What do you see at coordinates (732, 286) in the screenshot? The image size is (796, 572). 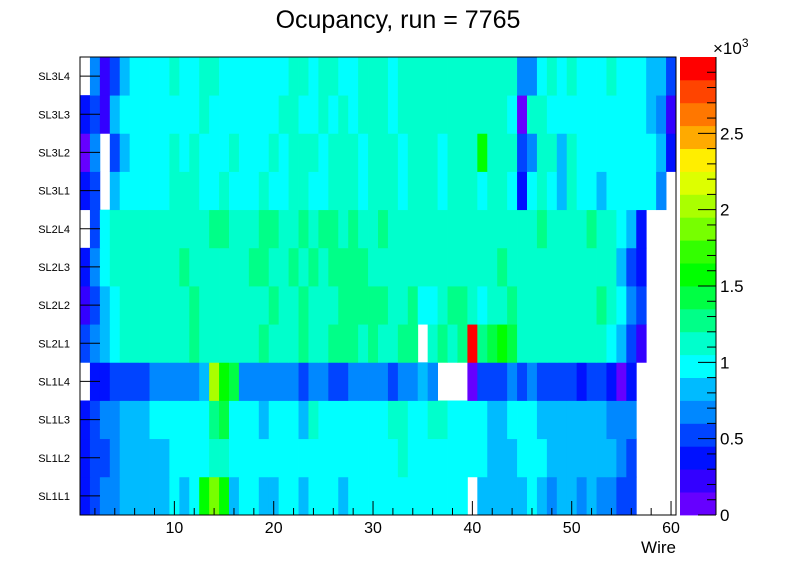 I see `z-tick-label: 1.5` at bounding box center [732, 286].